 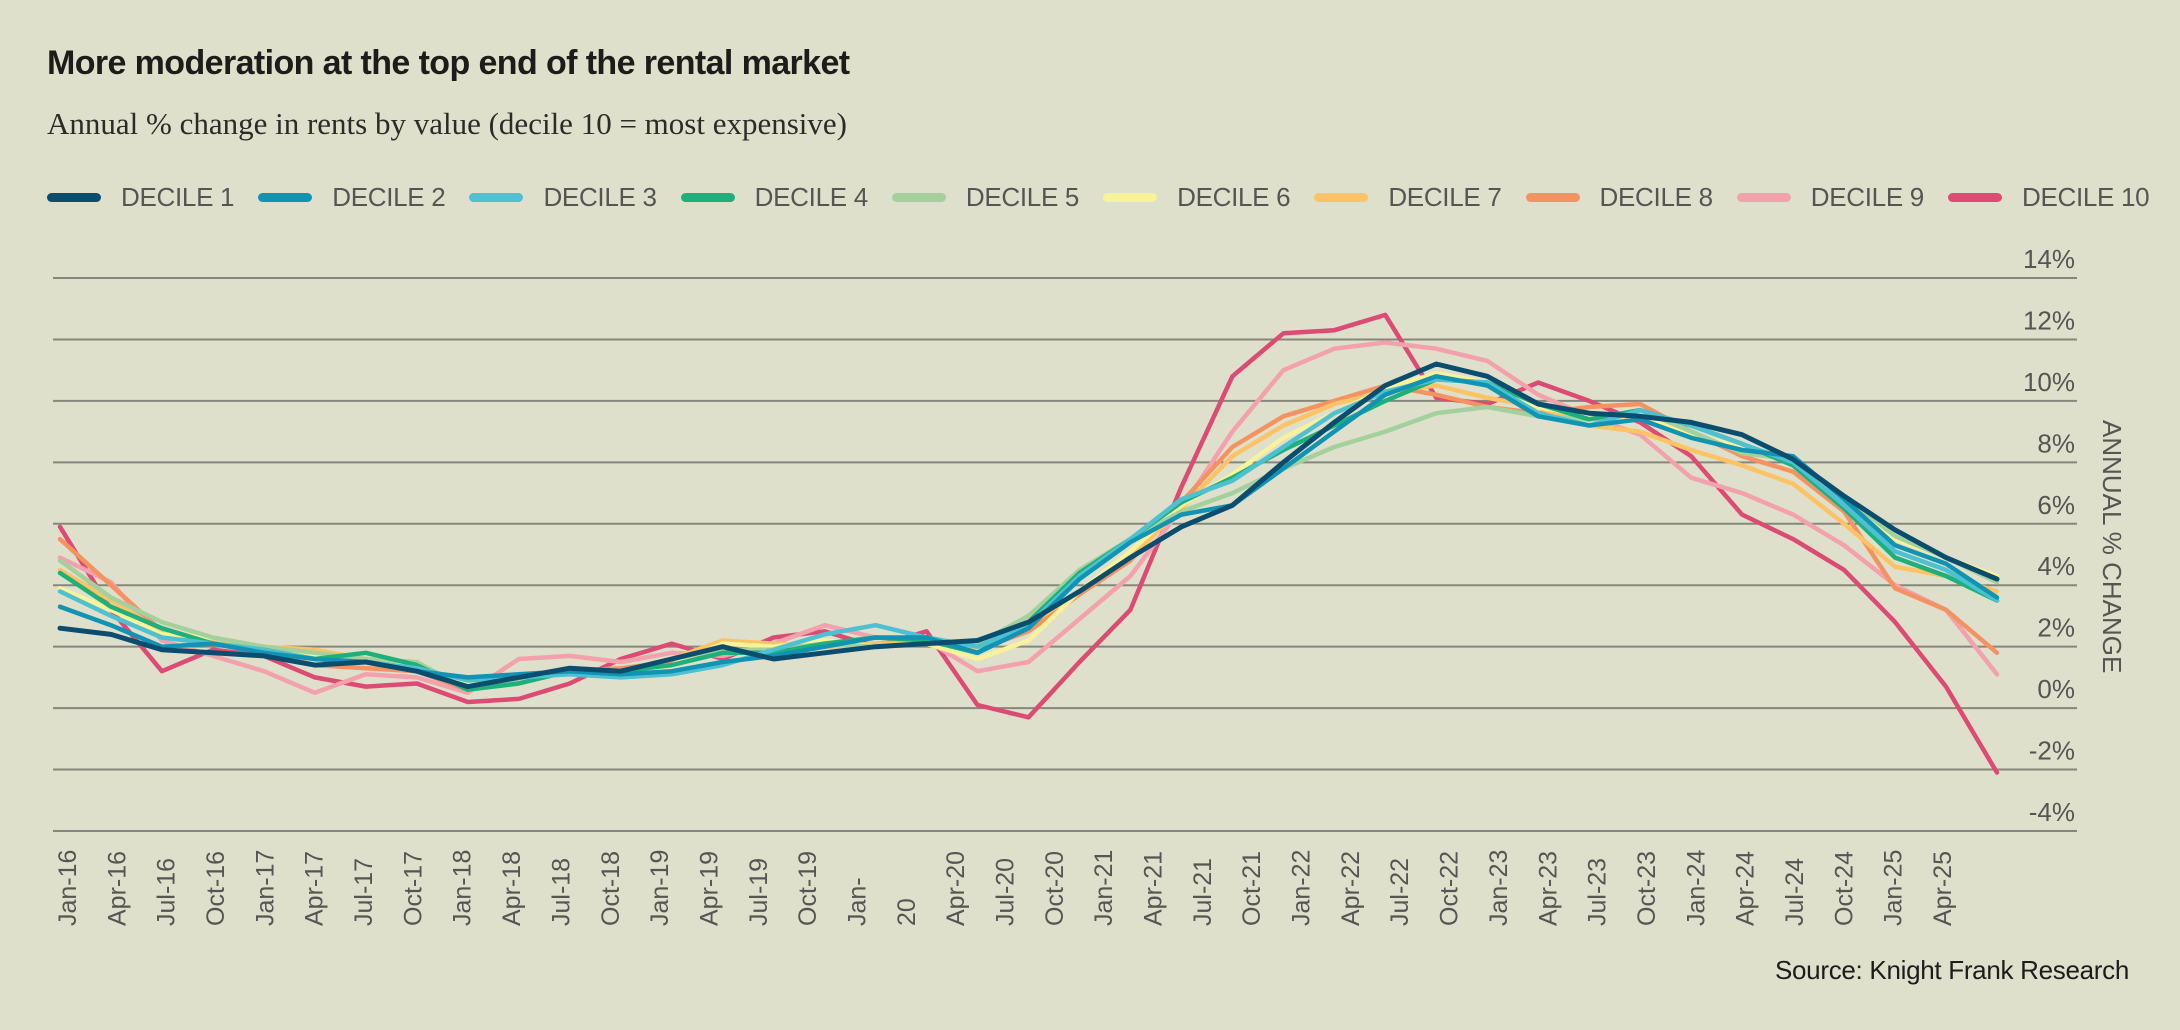 I want to click on x-tick-label: Apr-18, so click(x=512, y=888).